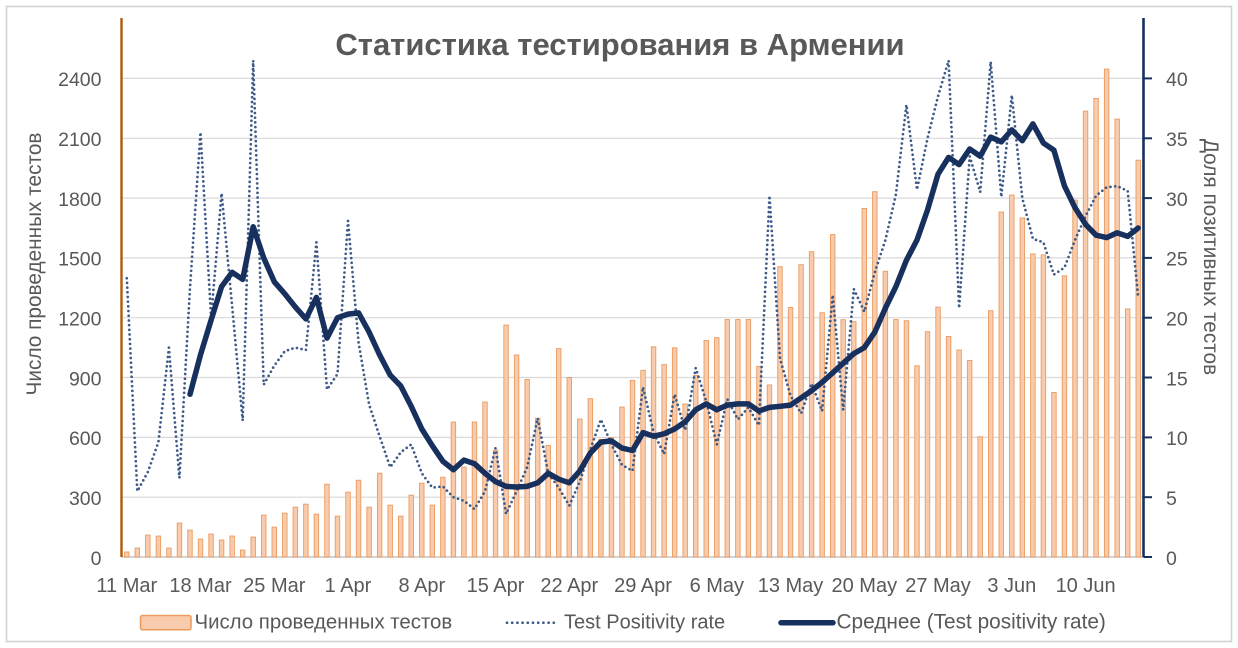  Describe the element at coordinates (971, 622) in the screenshot. I see `svg-text: Среднее (Test positivity rate)` at that location.